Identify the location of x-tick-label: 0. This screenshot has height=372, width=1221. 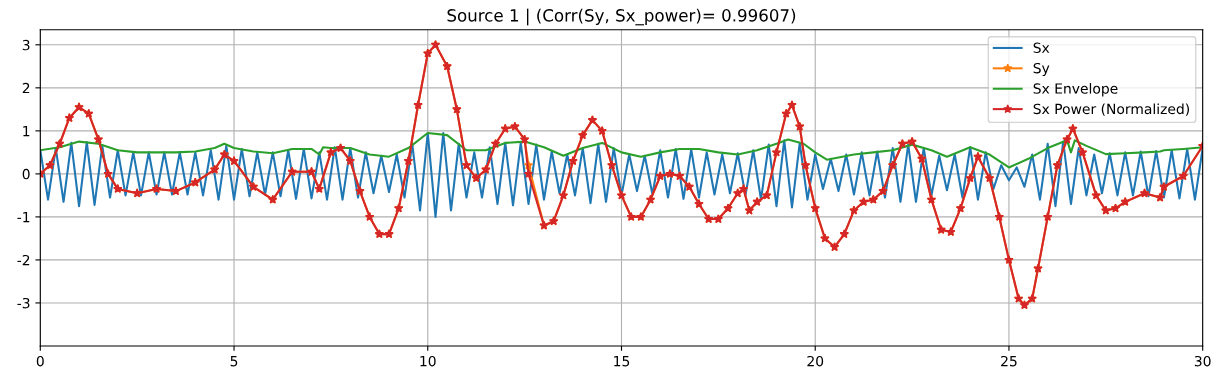
(40, 361).